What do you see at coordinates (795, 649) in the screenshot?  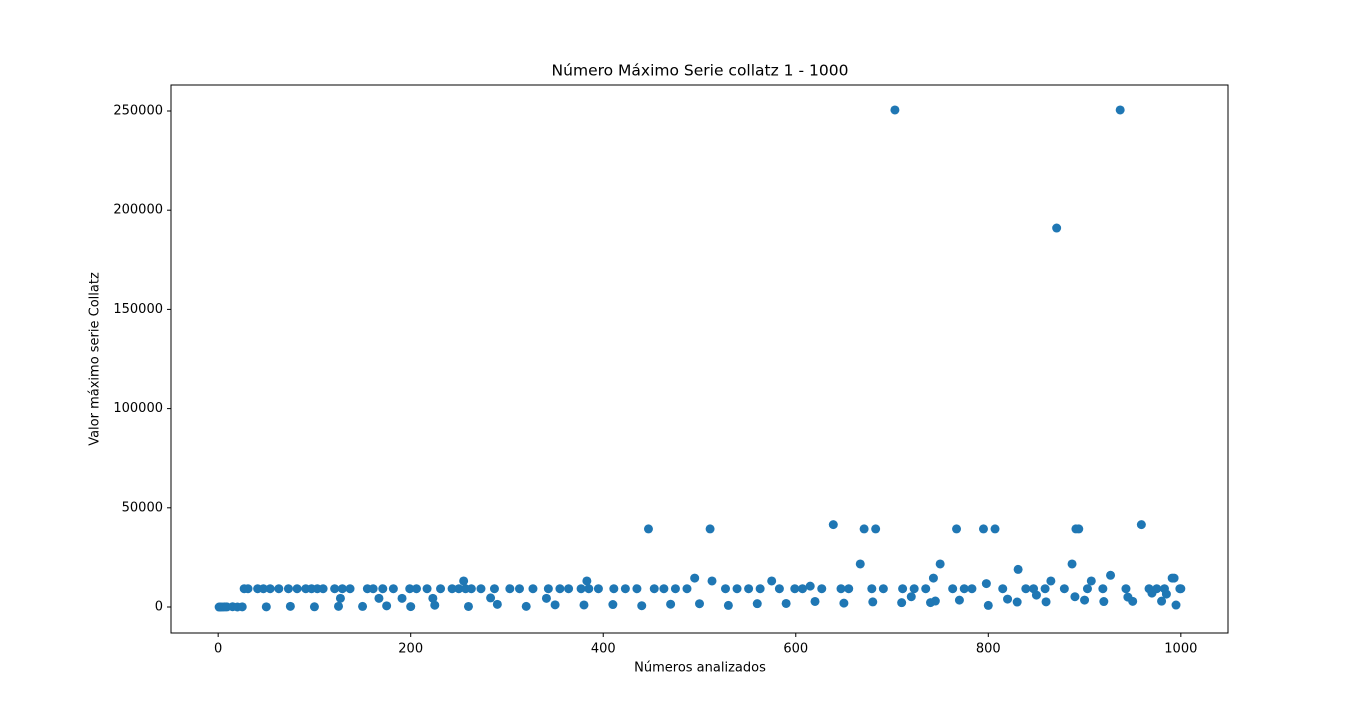 I see `x-tick-label: 600` at bounding box center [795, 649].